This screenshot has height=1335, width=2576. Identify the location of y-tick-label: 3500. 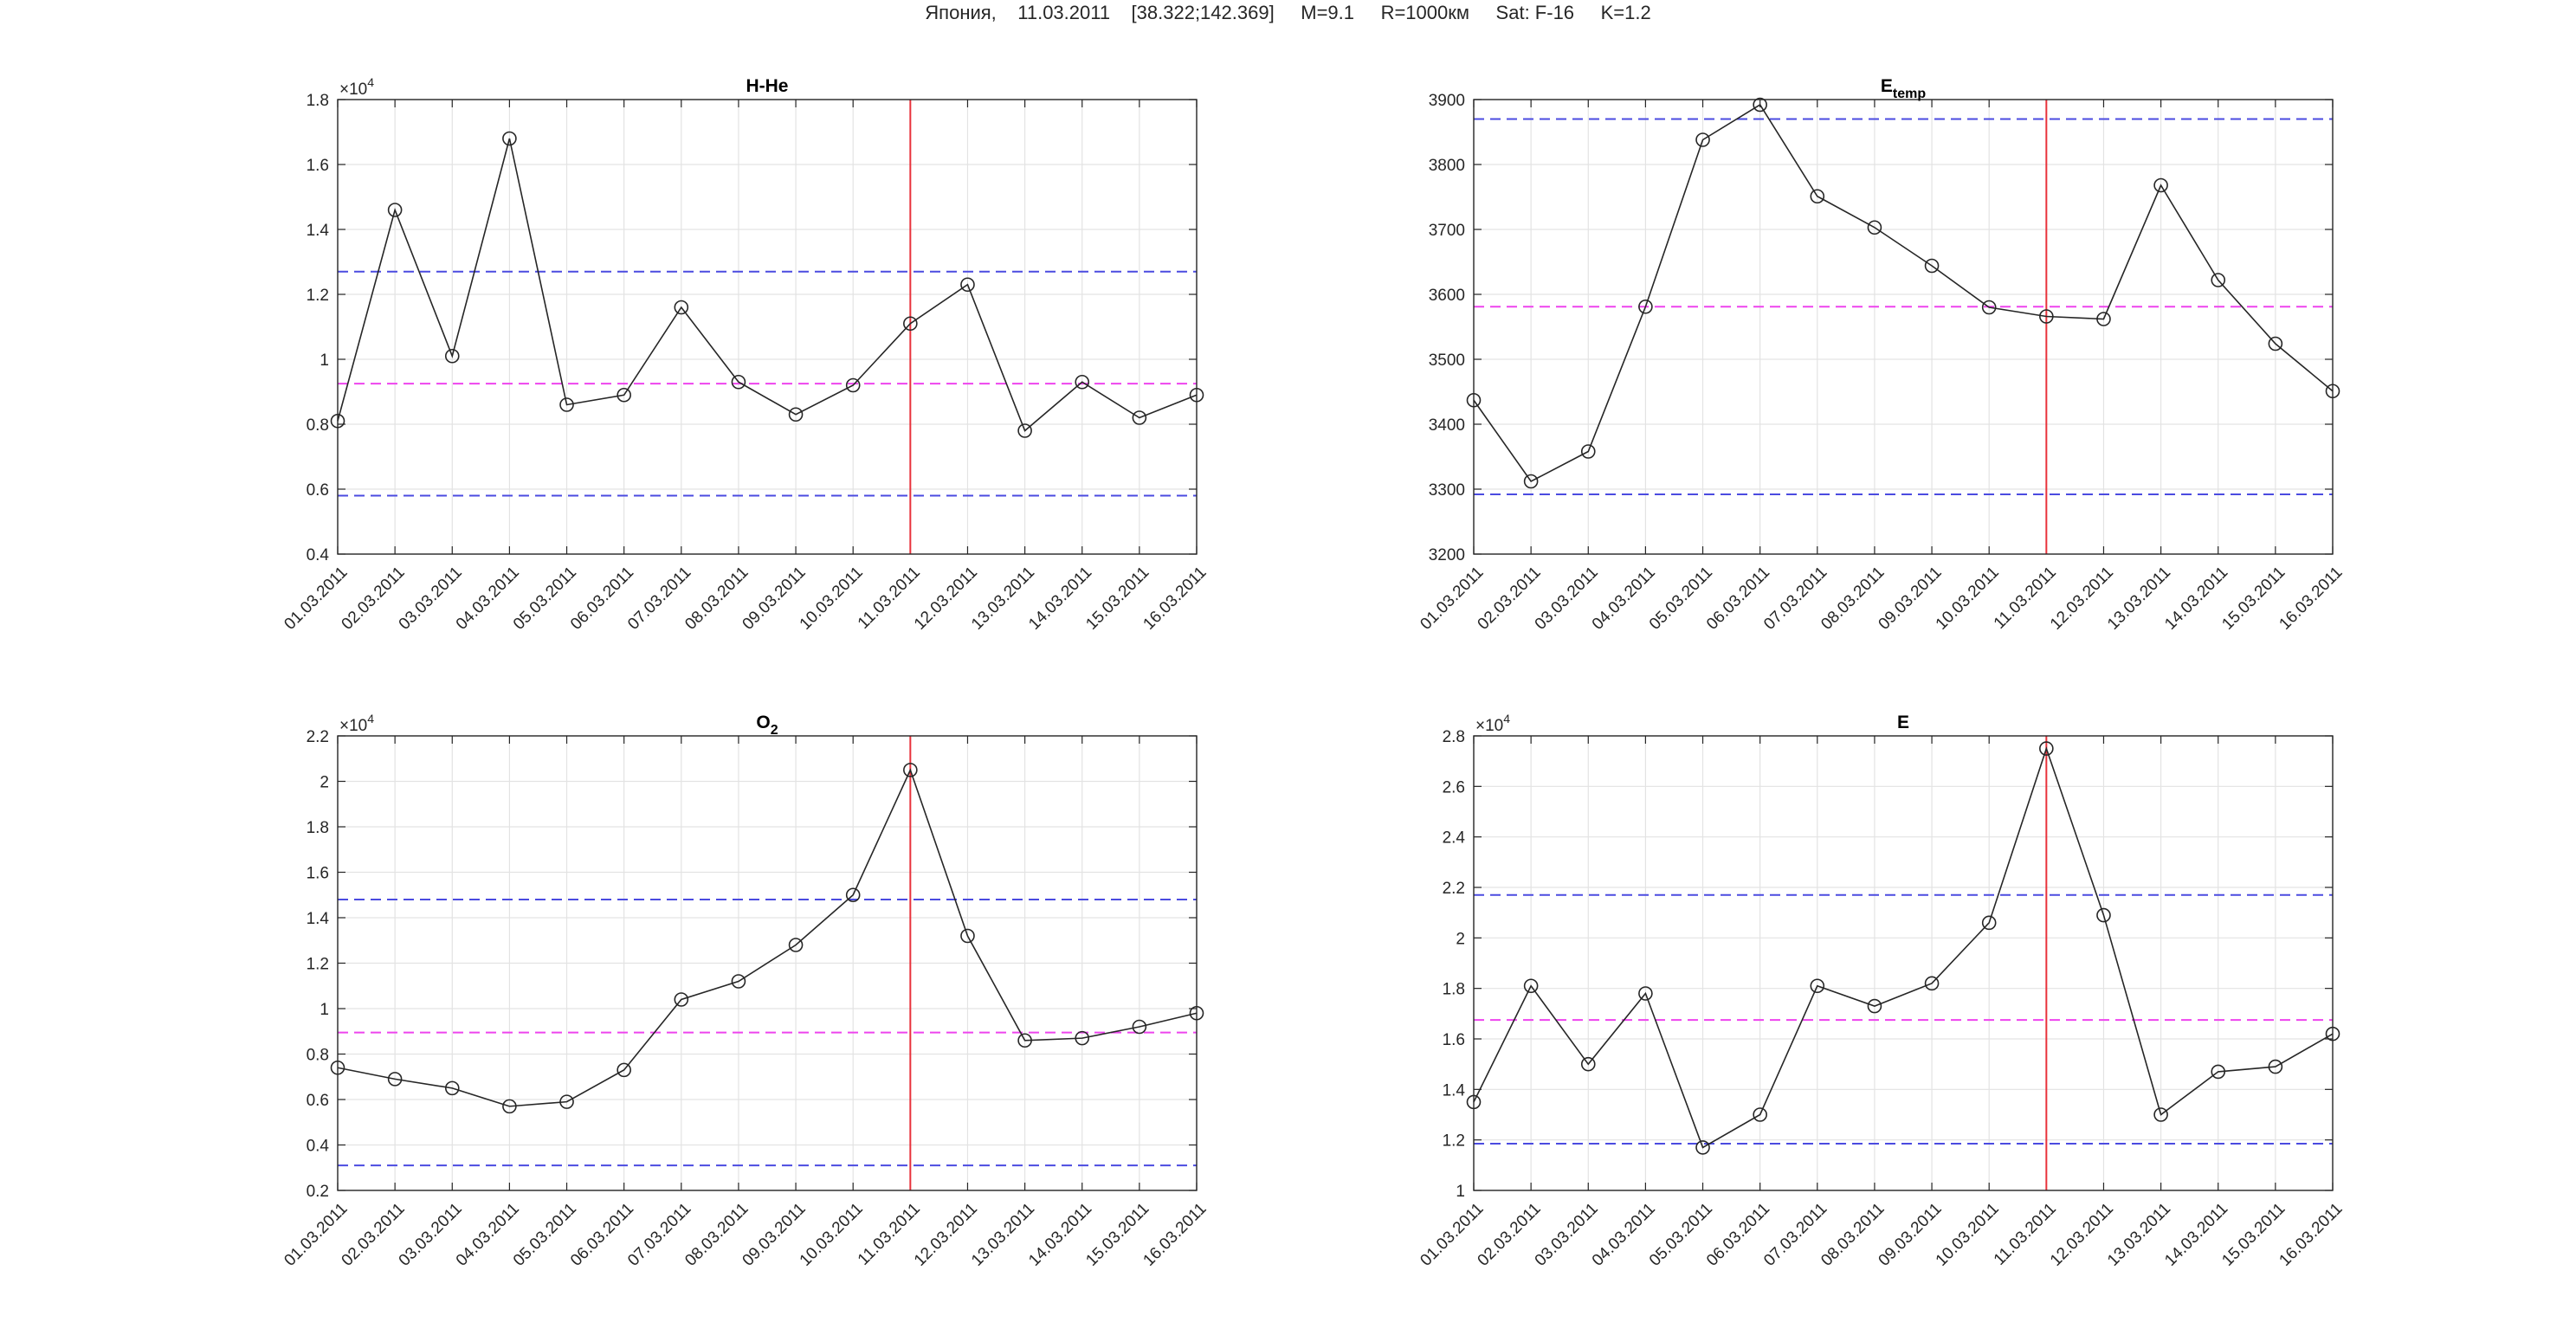
(1447, 361).